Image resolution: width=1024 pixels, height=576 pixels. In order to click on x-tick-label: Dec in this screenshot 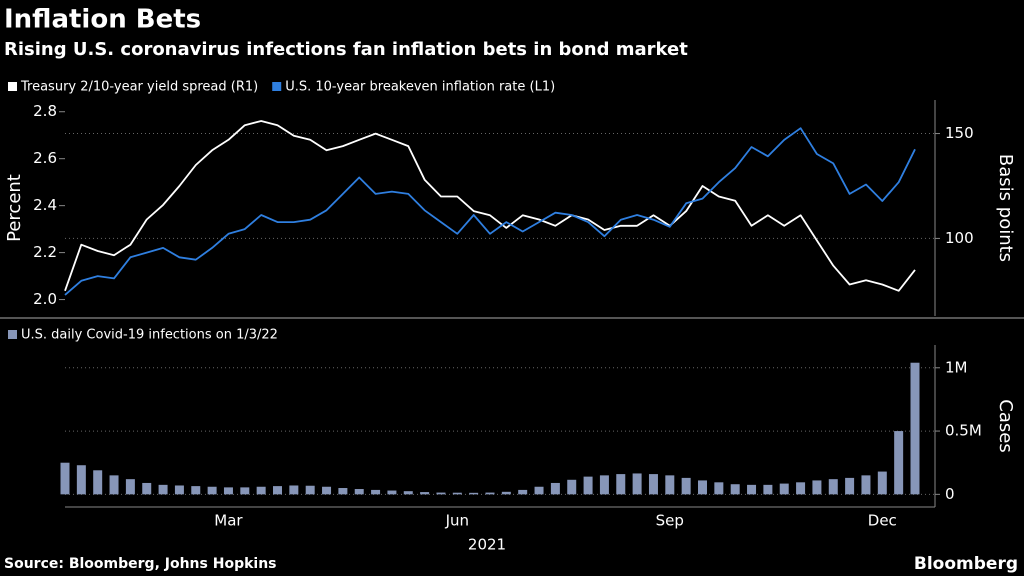, I will do `click(882, 521)`.